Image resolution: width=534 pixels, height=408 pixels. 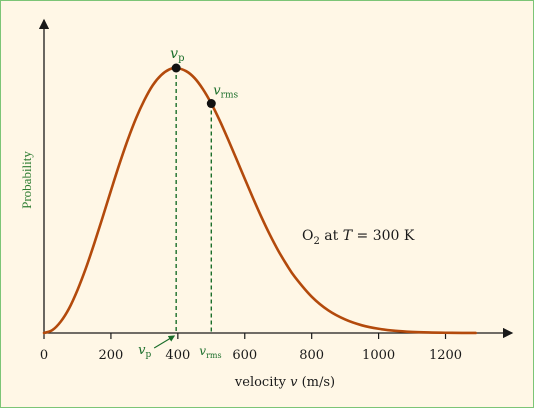 I want to click on x-tick-label: 400, so click(x=177, y=355).